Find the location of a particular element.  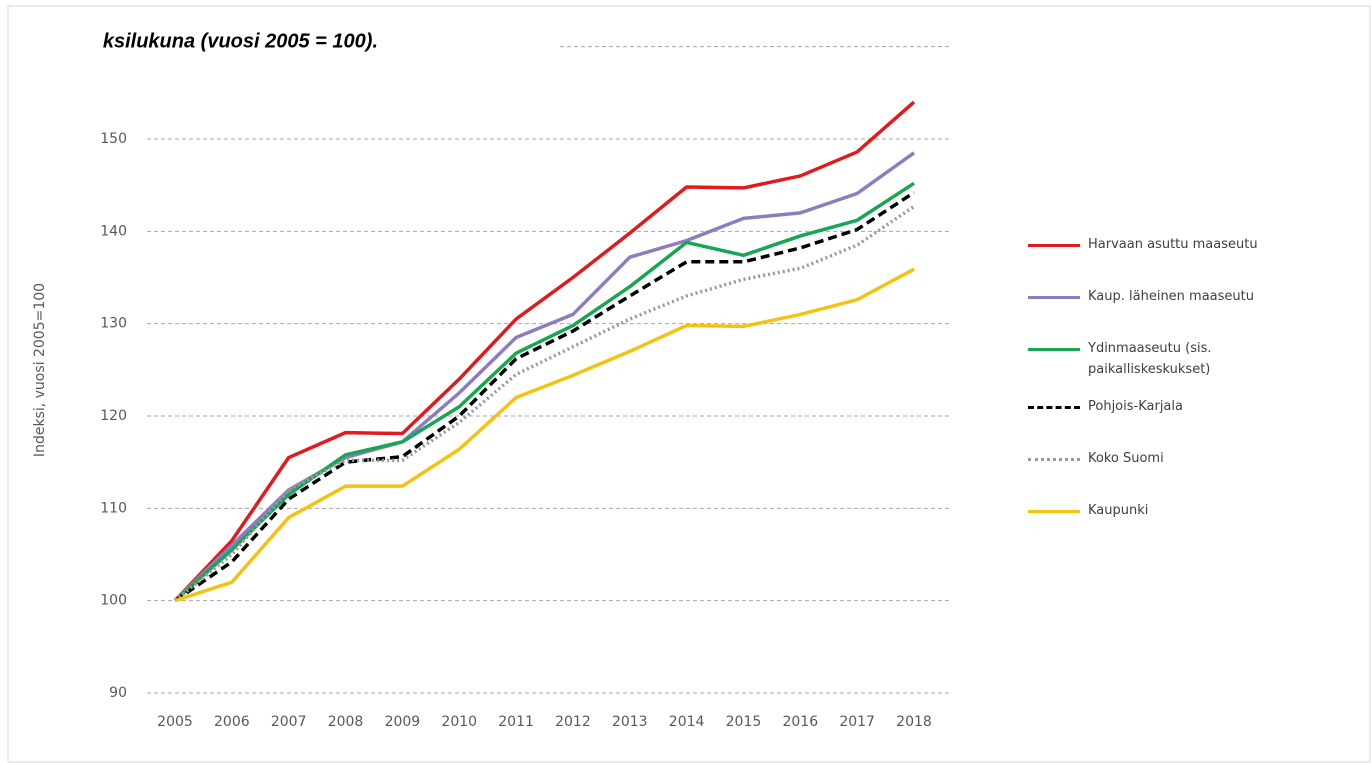

legend-label: Kaup. läheinen maaseutu is located at coordinates (1171, 296).